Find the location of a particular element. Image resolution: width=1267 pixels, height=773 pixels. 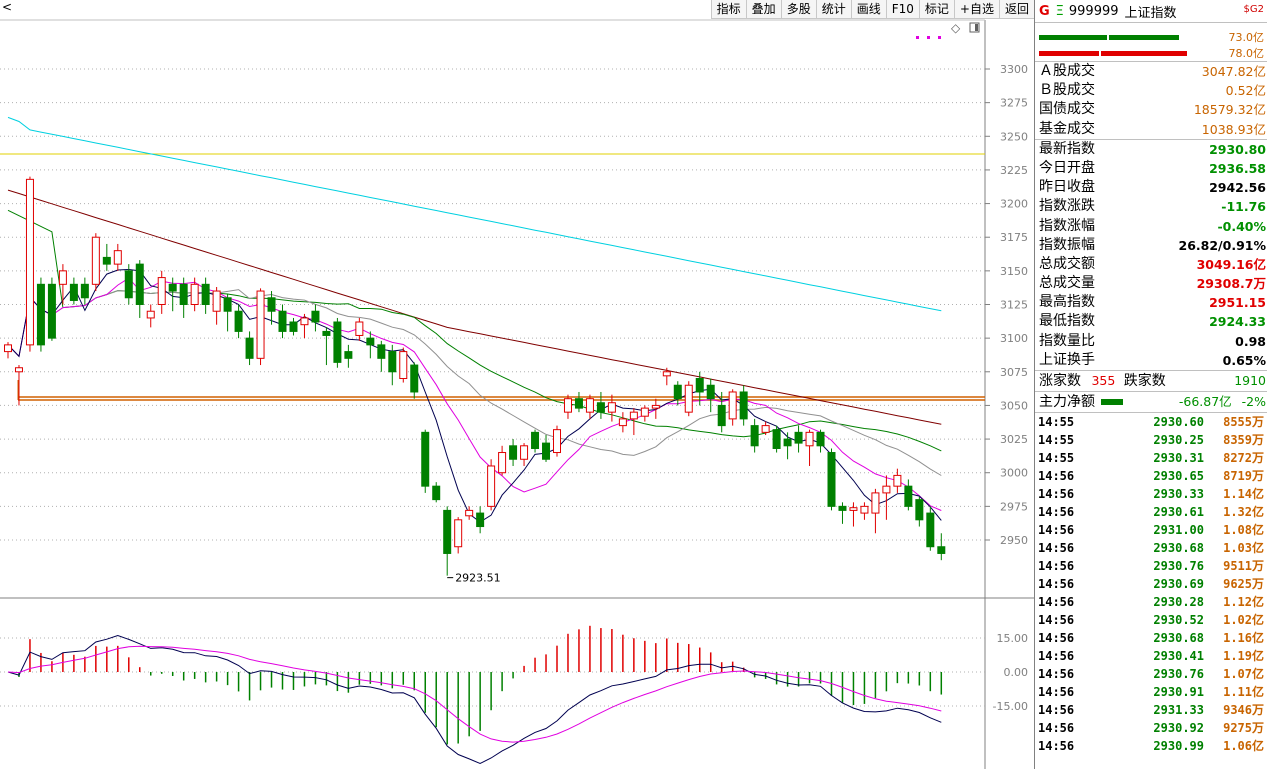

g-icon: G is located at coordinates (1044, 11).